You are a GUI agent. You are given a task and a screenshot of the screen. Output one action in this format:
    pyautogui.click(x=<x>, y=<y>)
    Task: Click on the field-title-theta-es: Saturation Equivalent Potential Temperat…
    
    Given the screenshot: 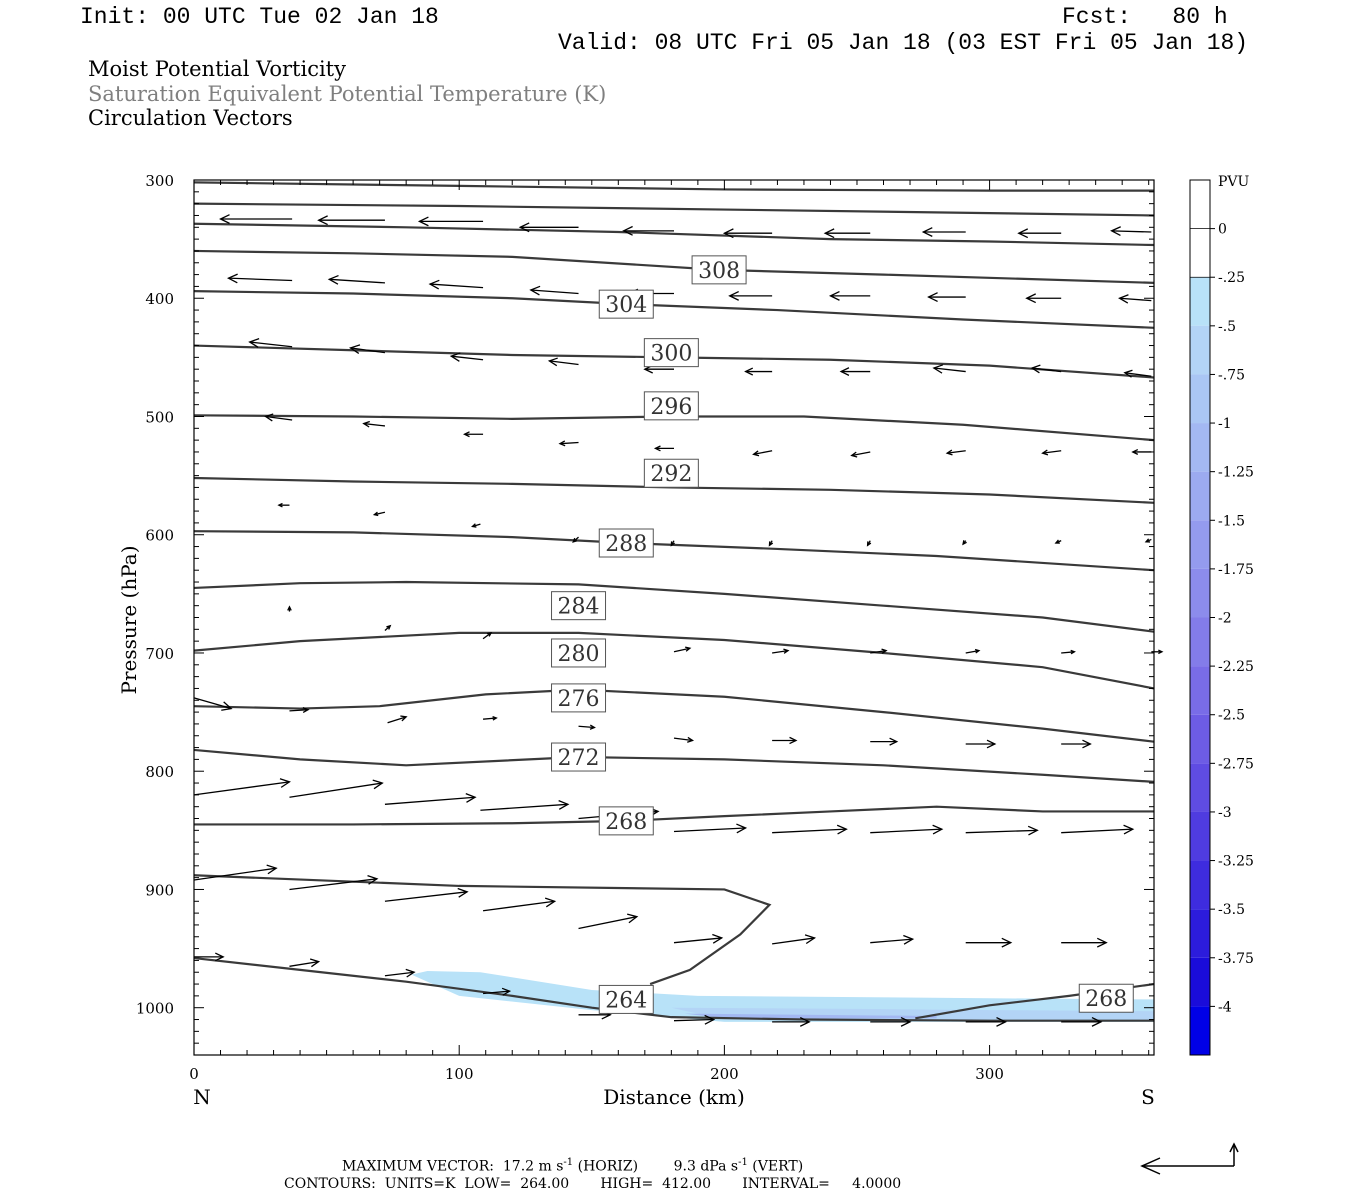 What is the action you would take?
    pyautogui.click(x=347, y=94)
    